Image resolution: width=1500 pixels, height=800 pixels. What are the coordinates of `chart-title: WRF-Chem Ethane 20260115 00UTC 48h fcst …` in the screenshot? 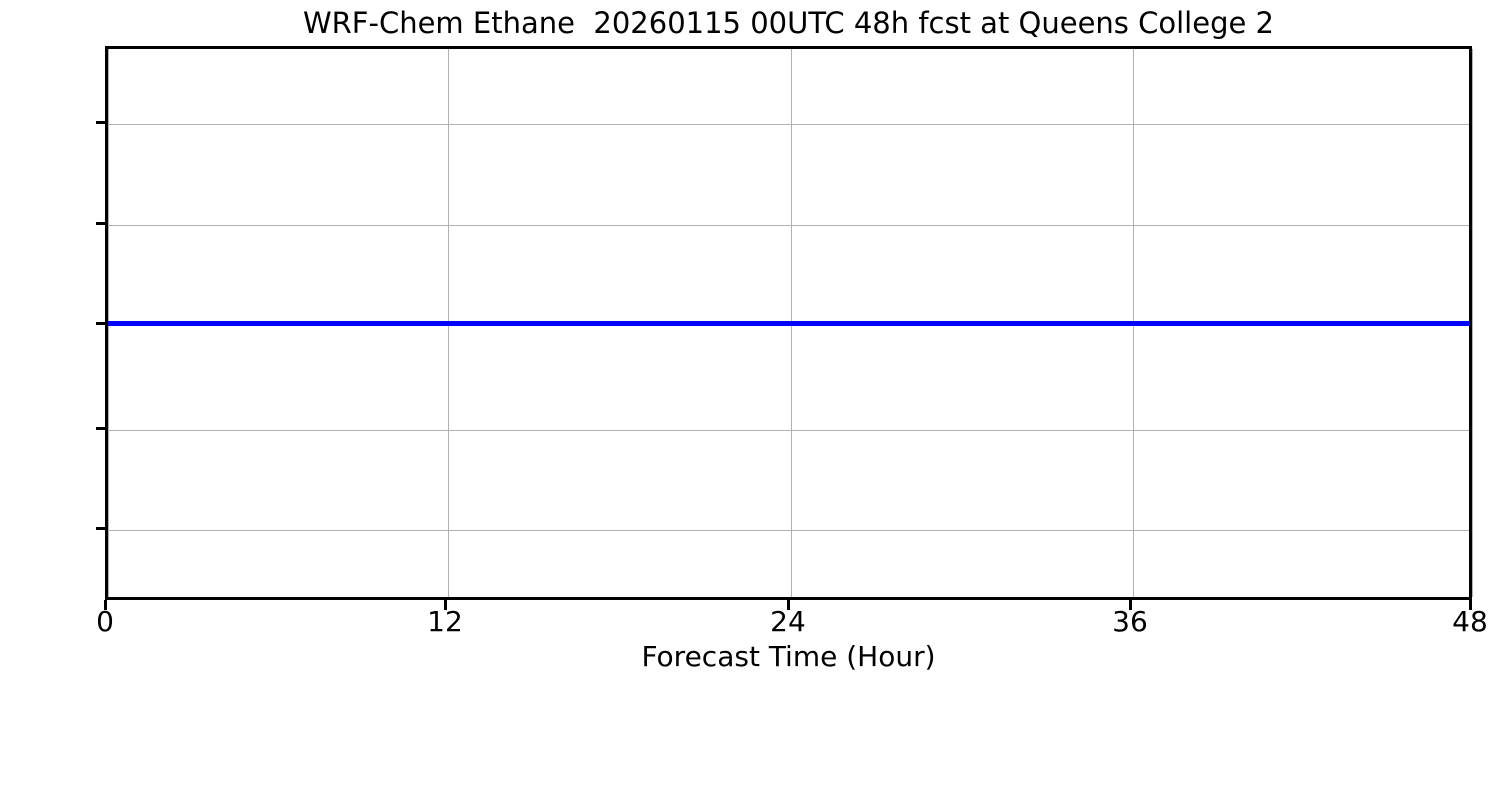 It's located at (788, 23).